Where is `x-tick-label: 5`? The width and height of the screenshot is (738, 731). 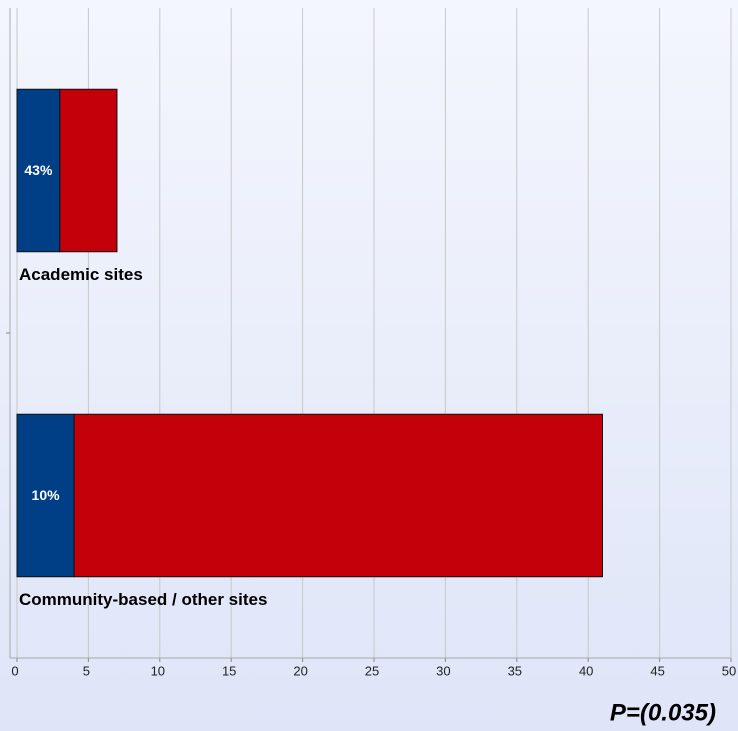
x-tick-label: 5 is located at coordinates (86, 670).